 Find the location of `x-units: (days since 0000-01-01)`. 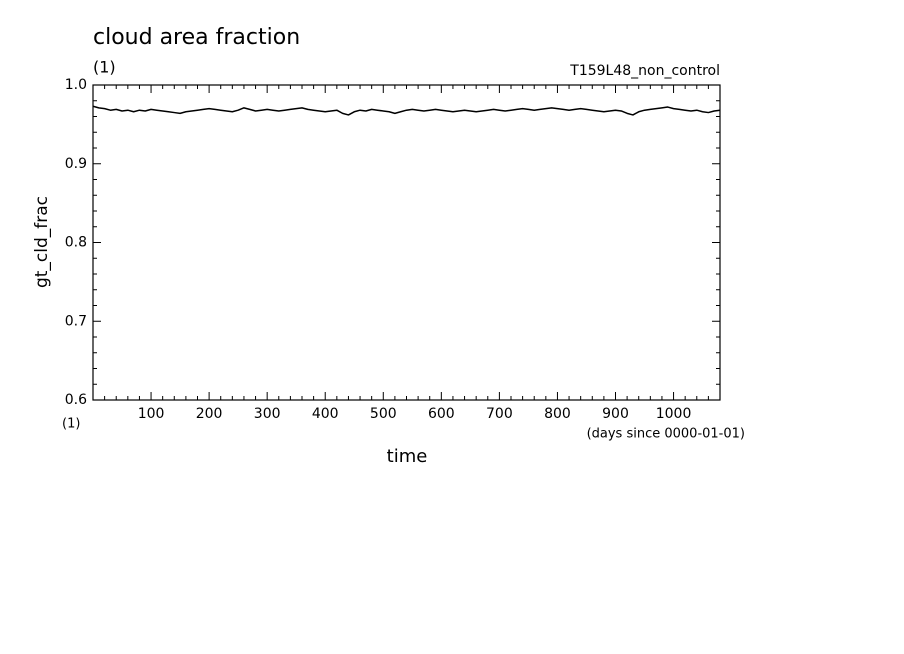

x-units: (days since 0000-01-01) is located at coordinates (666, 434).